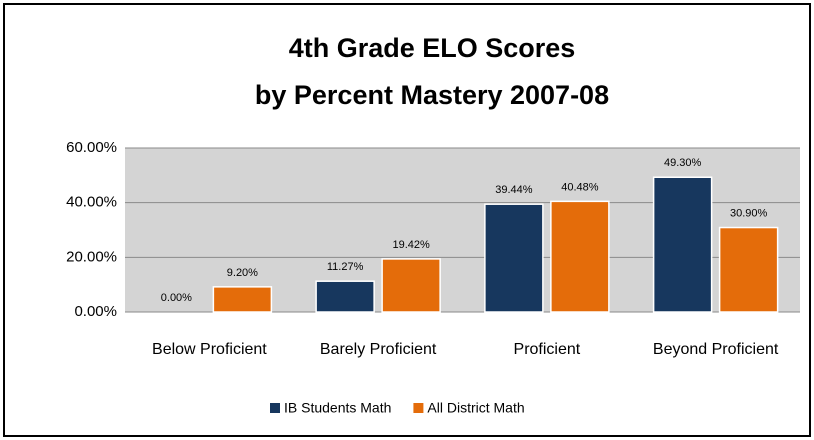 The image size is (814, 440). Describe the element at coordinates (432, 95) in the screenshot. I see `chart-title: by Percent Mastery 2007-08` at that location.